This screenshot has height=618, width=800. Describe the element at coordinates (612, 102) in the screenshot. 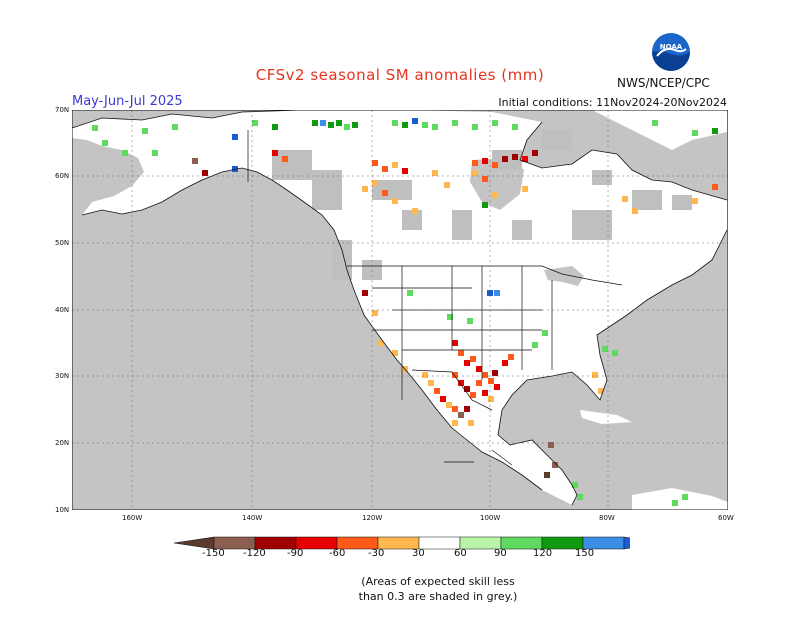

I see `initial-conditions: Initial conditions: 11Nov2024-20Nov2024` at that location.